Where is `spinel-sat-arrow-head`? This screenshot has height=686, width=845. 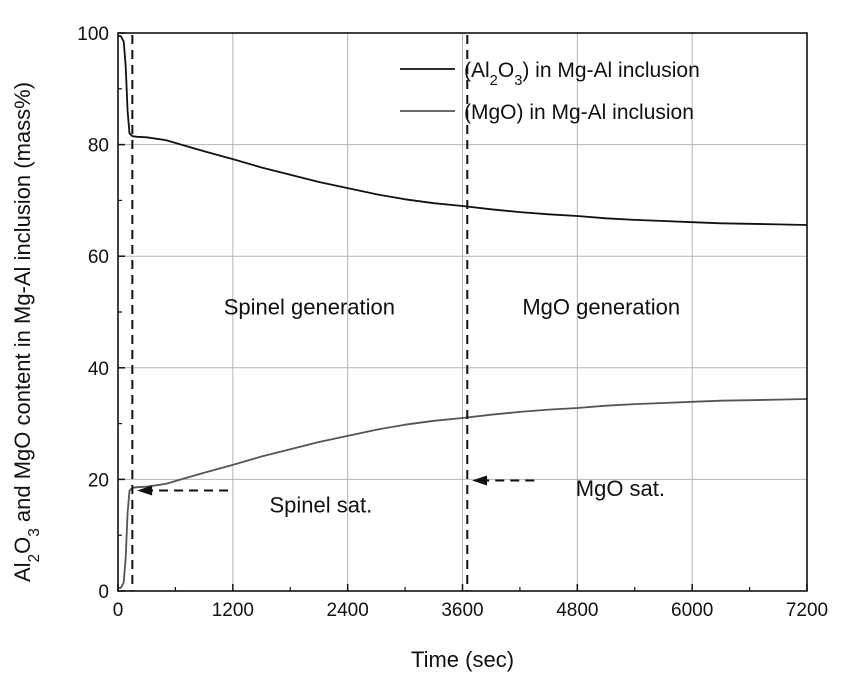 spinel-sat-arrow-head is located at coordinates (145, 490).